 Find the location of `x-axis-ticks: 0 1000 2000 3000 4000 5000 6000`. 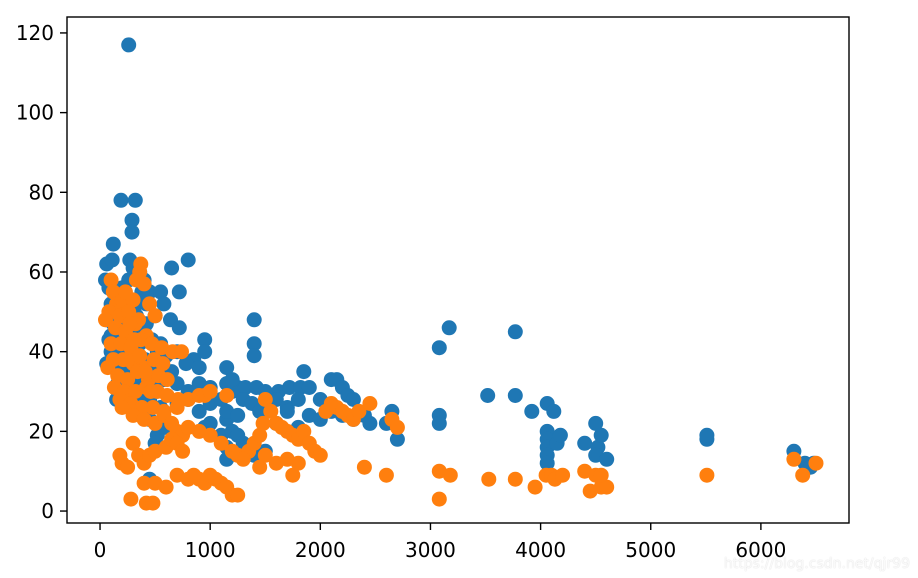

x-axis-ticks: 0 1000 2000 3000 4000 5000 6000 is located at coordinates (440, 542).